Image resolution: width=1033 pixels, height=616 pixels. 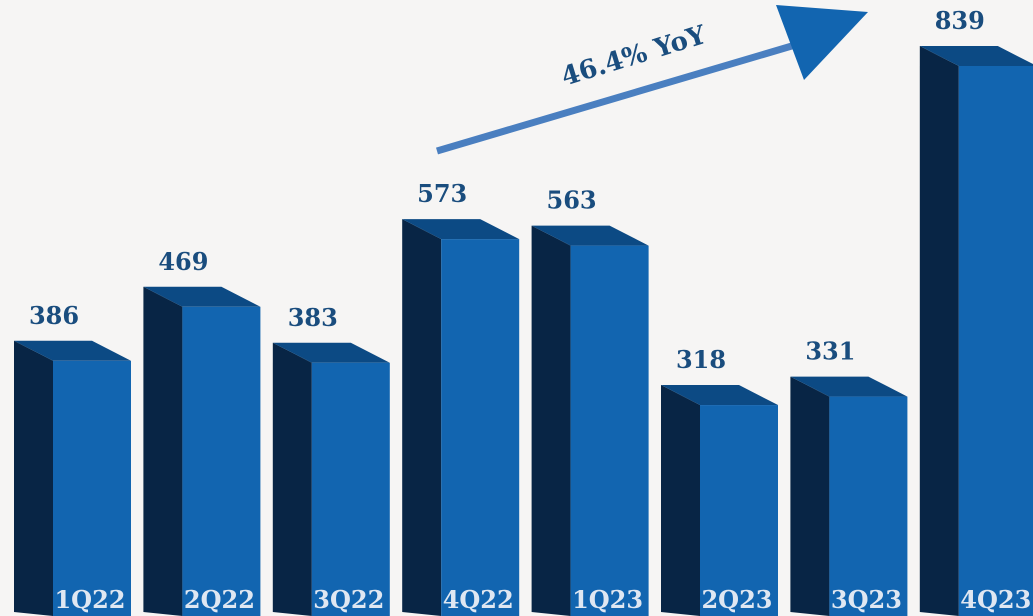 I want to click on bar-3q23: 331 3Q23, so click(x=849, y=476).